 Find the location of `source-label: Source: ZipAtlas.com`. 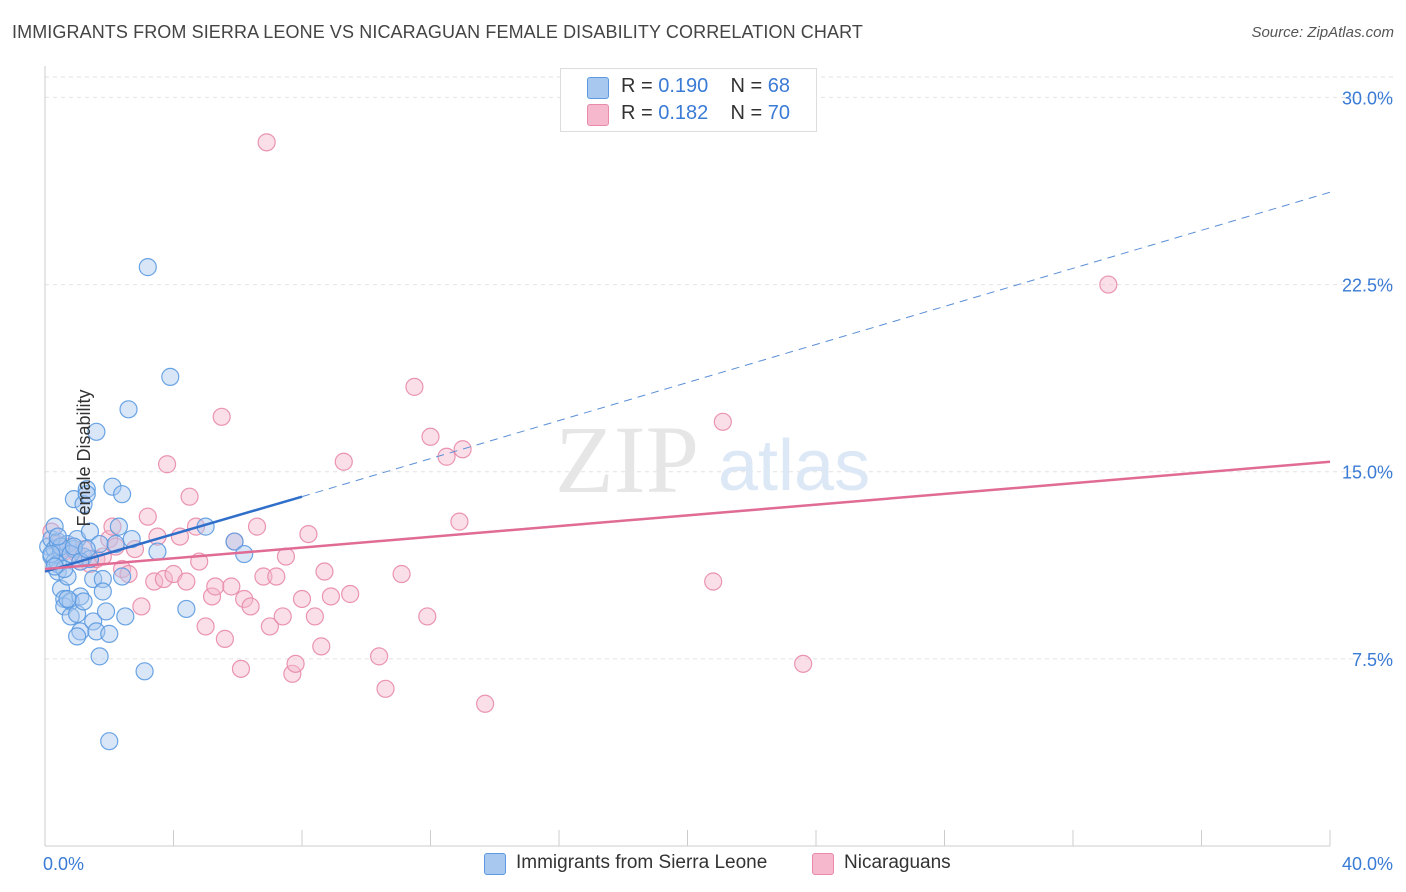

source-label: Source: ZipAtlas.com is located at coordinates (1322, 32).